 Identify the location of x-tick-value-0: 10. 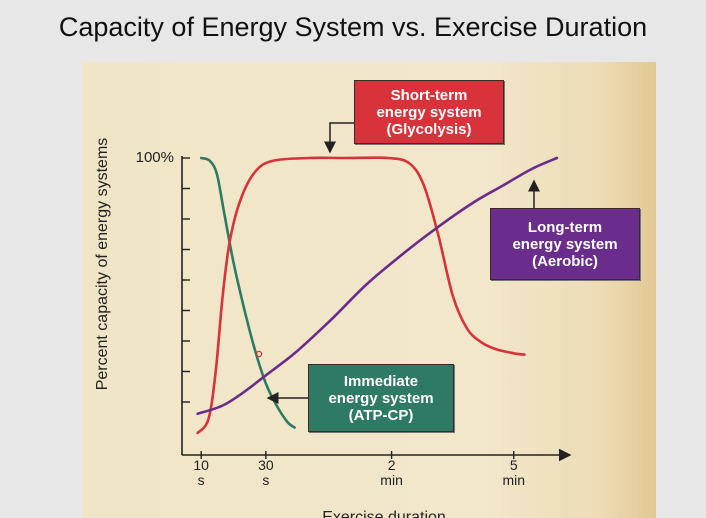
(201, 465).